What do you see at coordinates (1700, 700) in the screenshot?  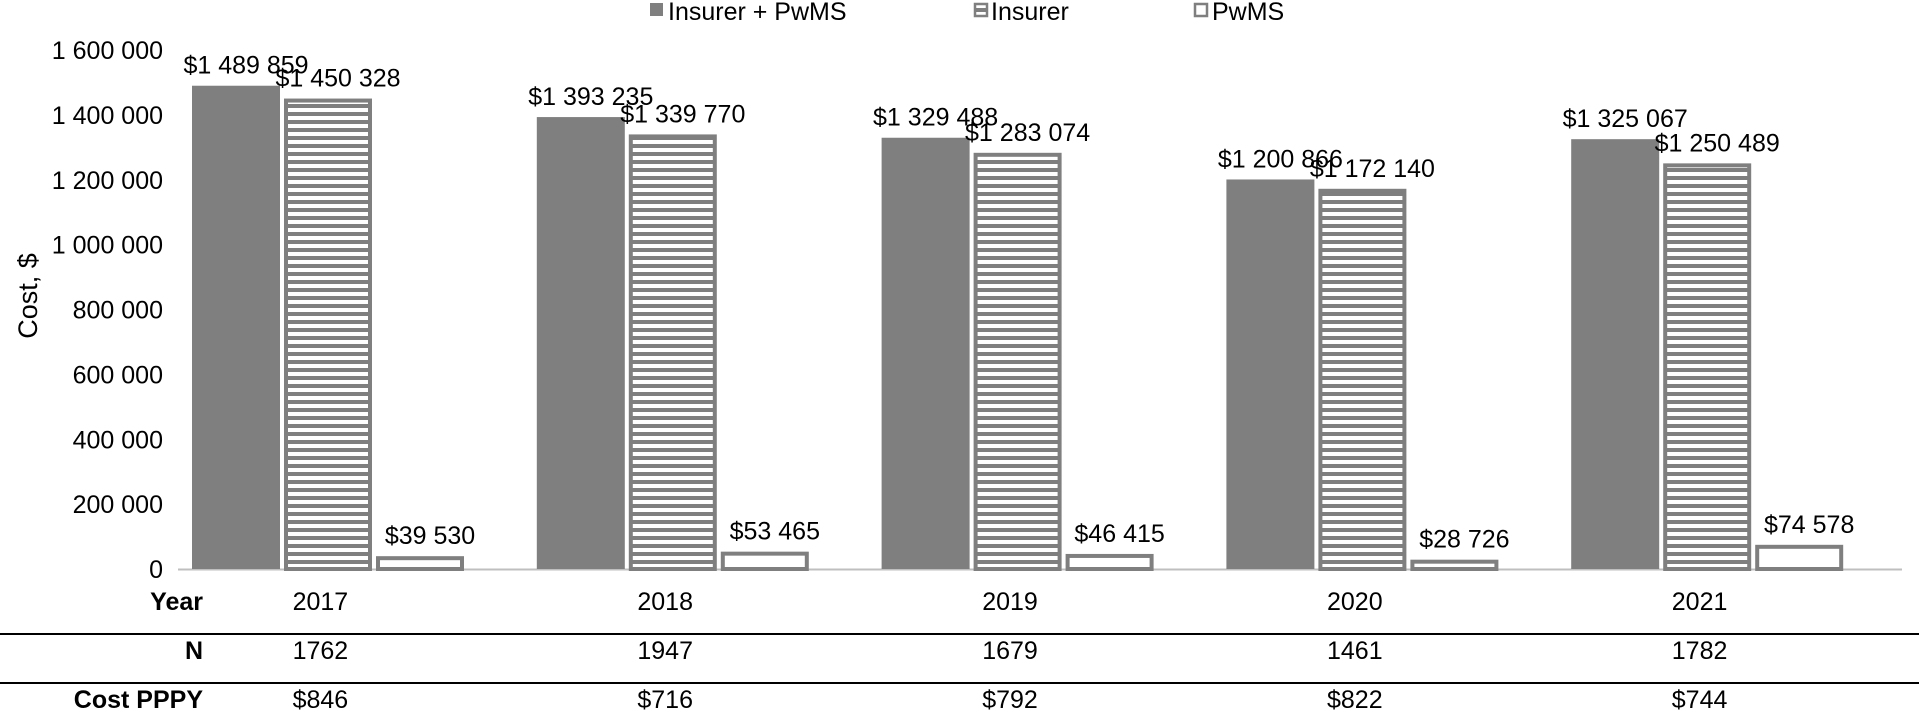 I see `table-cell: $744` at bounding box center [1700, 700].